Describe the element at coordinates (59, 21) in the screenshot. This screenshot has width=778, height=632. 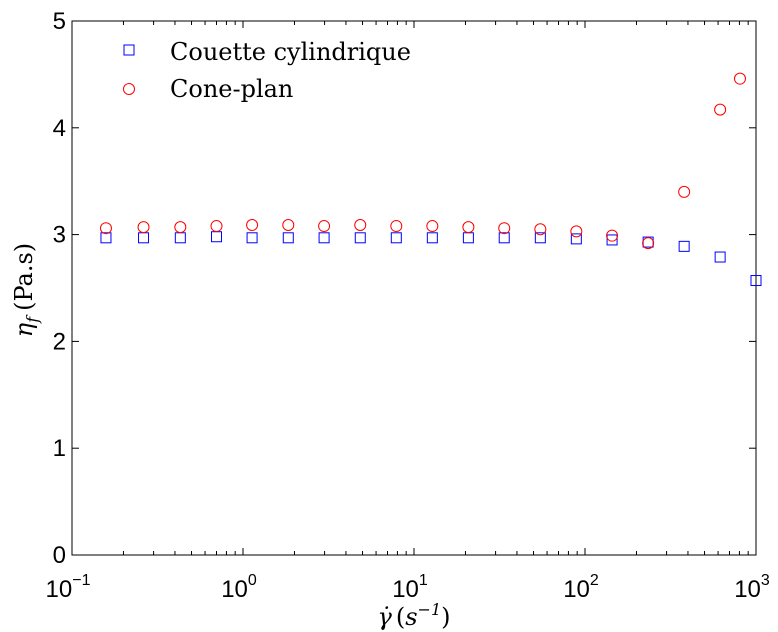
I see `y-tick-label: 5` at that location.